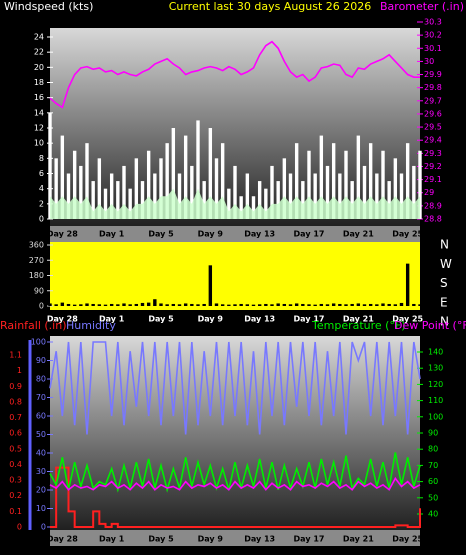  What do you see at coordinates (41, 434) in the screenshot?
I see `y2-tick-label: 50` at bounding box center [41, 434].